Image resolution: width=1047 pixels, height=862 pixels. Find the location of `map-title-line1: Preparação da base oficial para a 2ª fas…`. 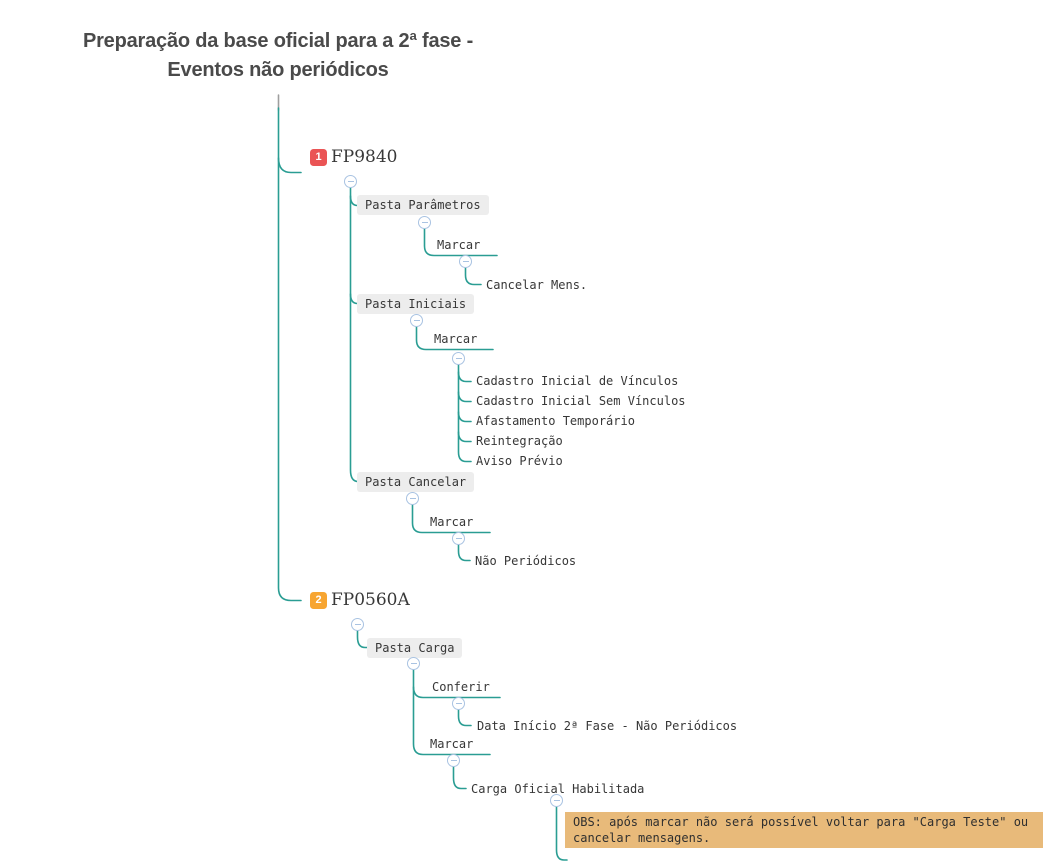

map-title-line1: Preparação da base oficial para a 2ª fas… is located at coordinates (278, 41).